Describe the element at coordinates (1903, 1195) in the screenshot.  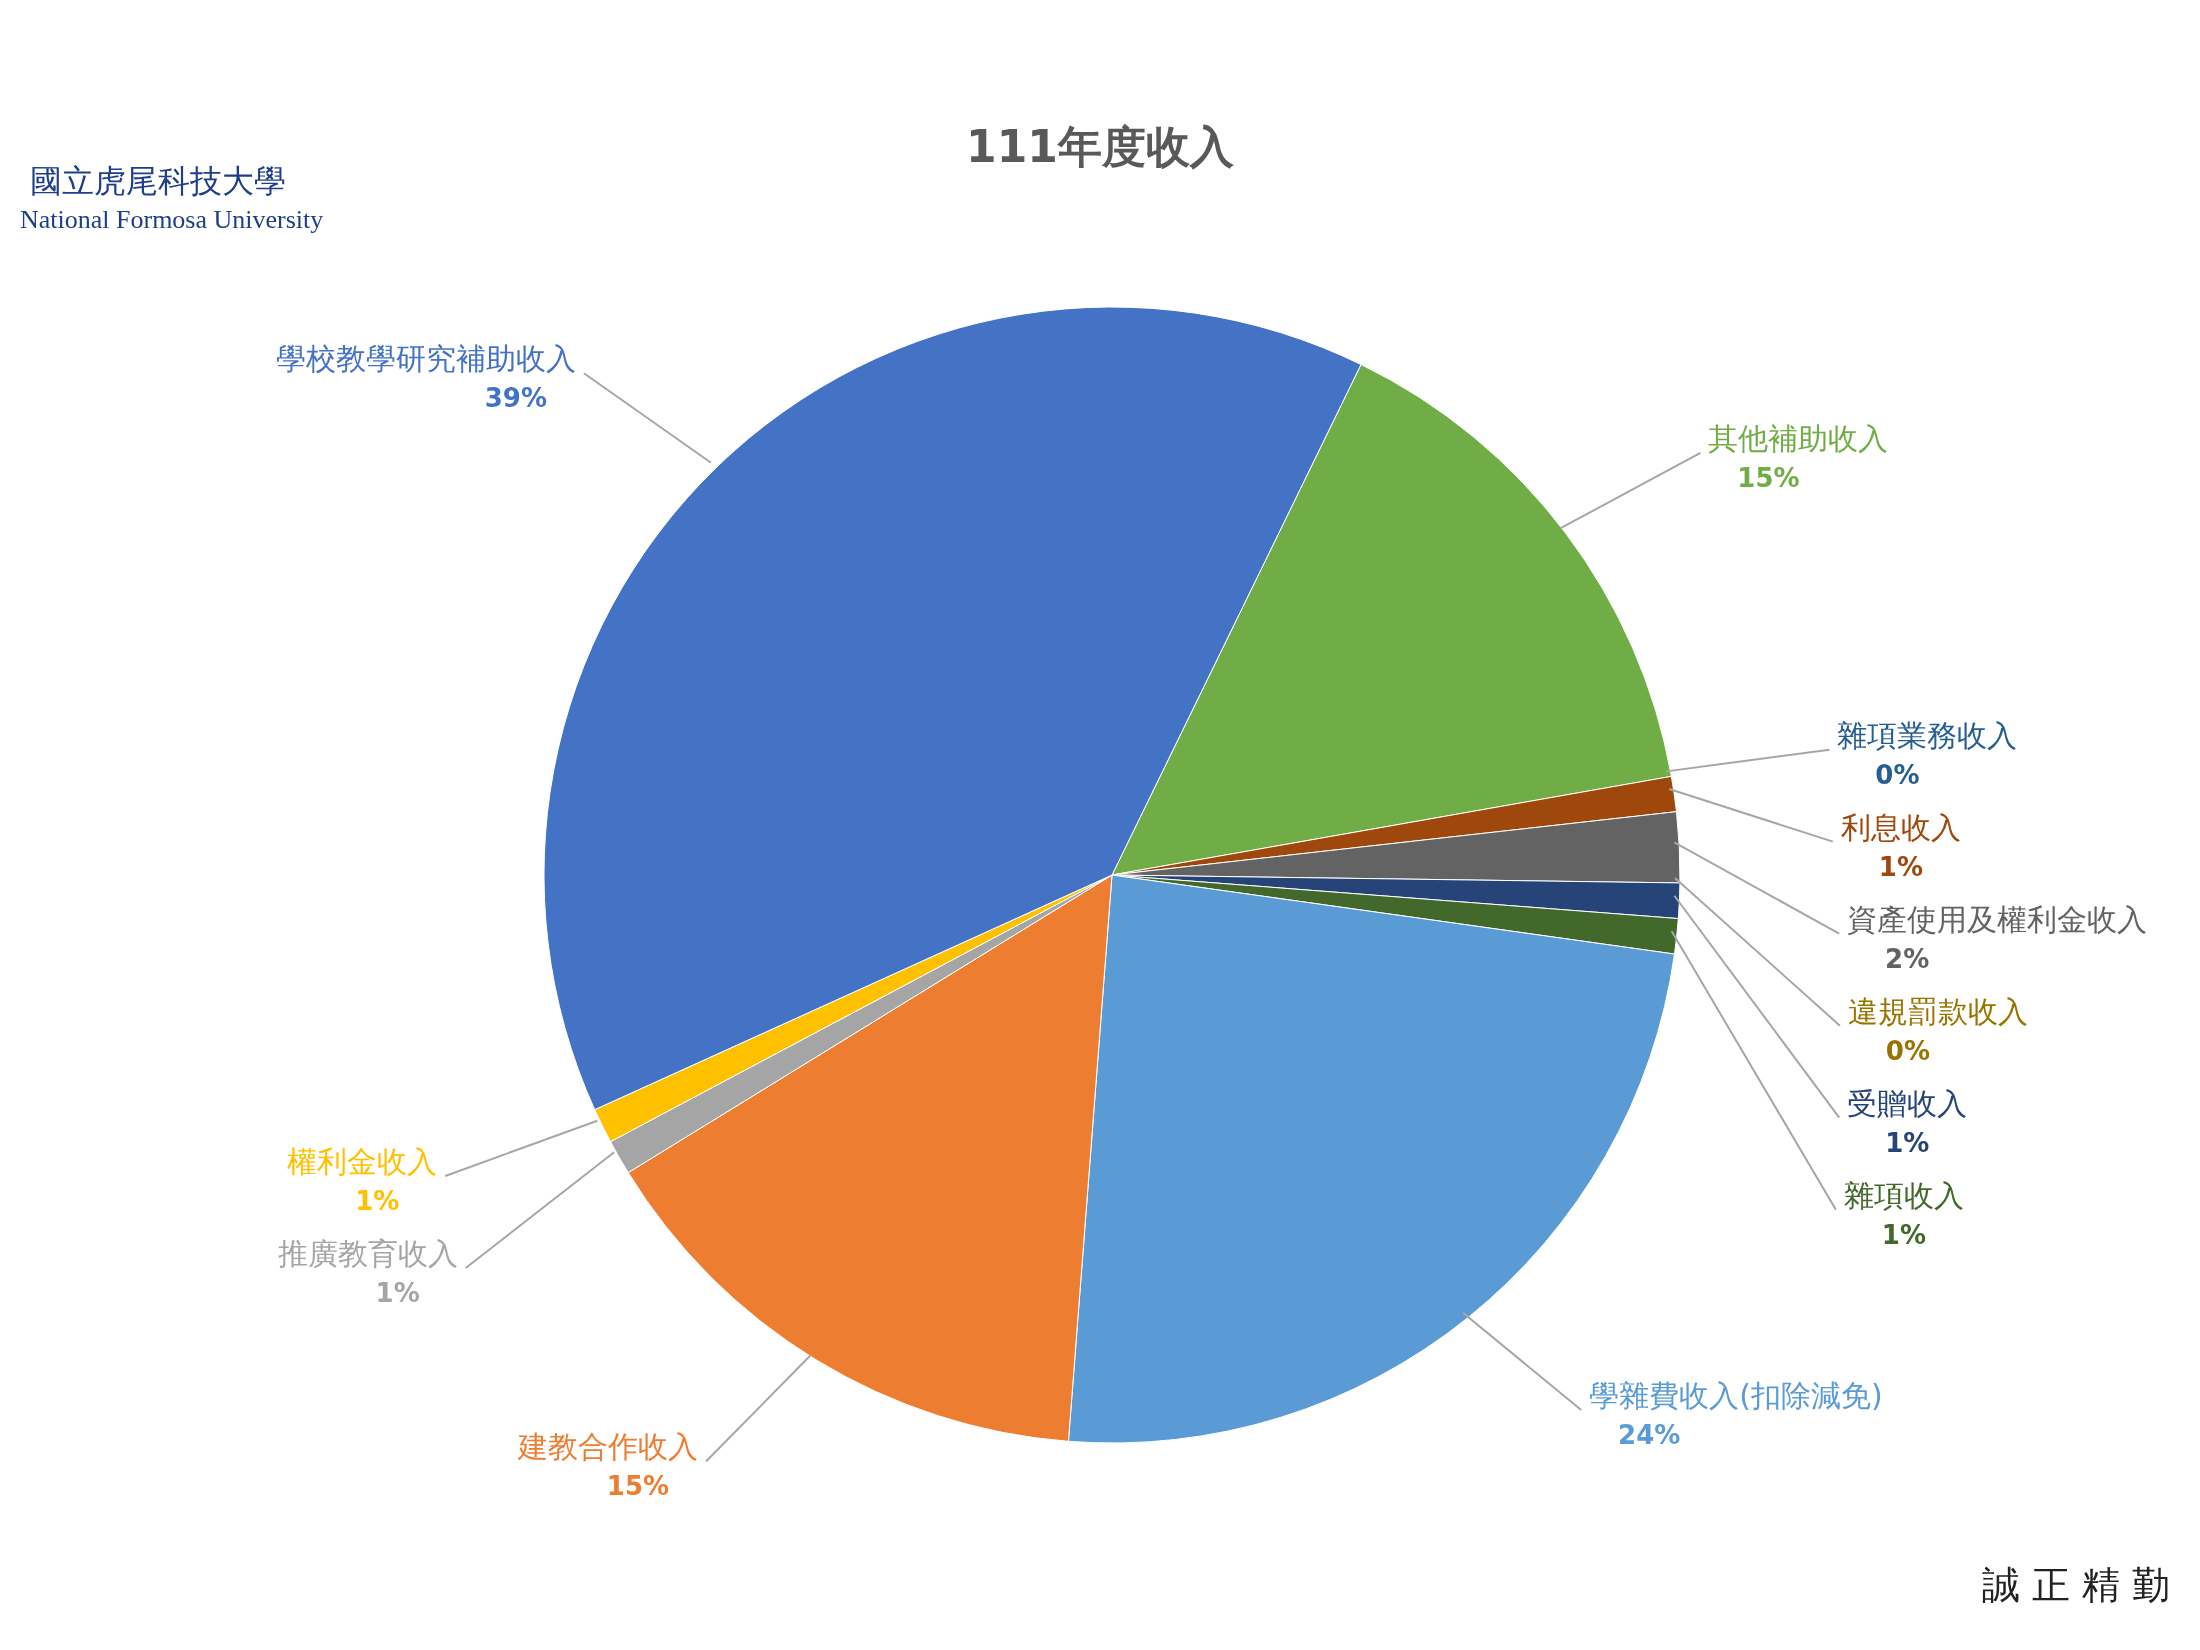
I see `slice-label: 雜項收入` at that location.